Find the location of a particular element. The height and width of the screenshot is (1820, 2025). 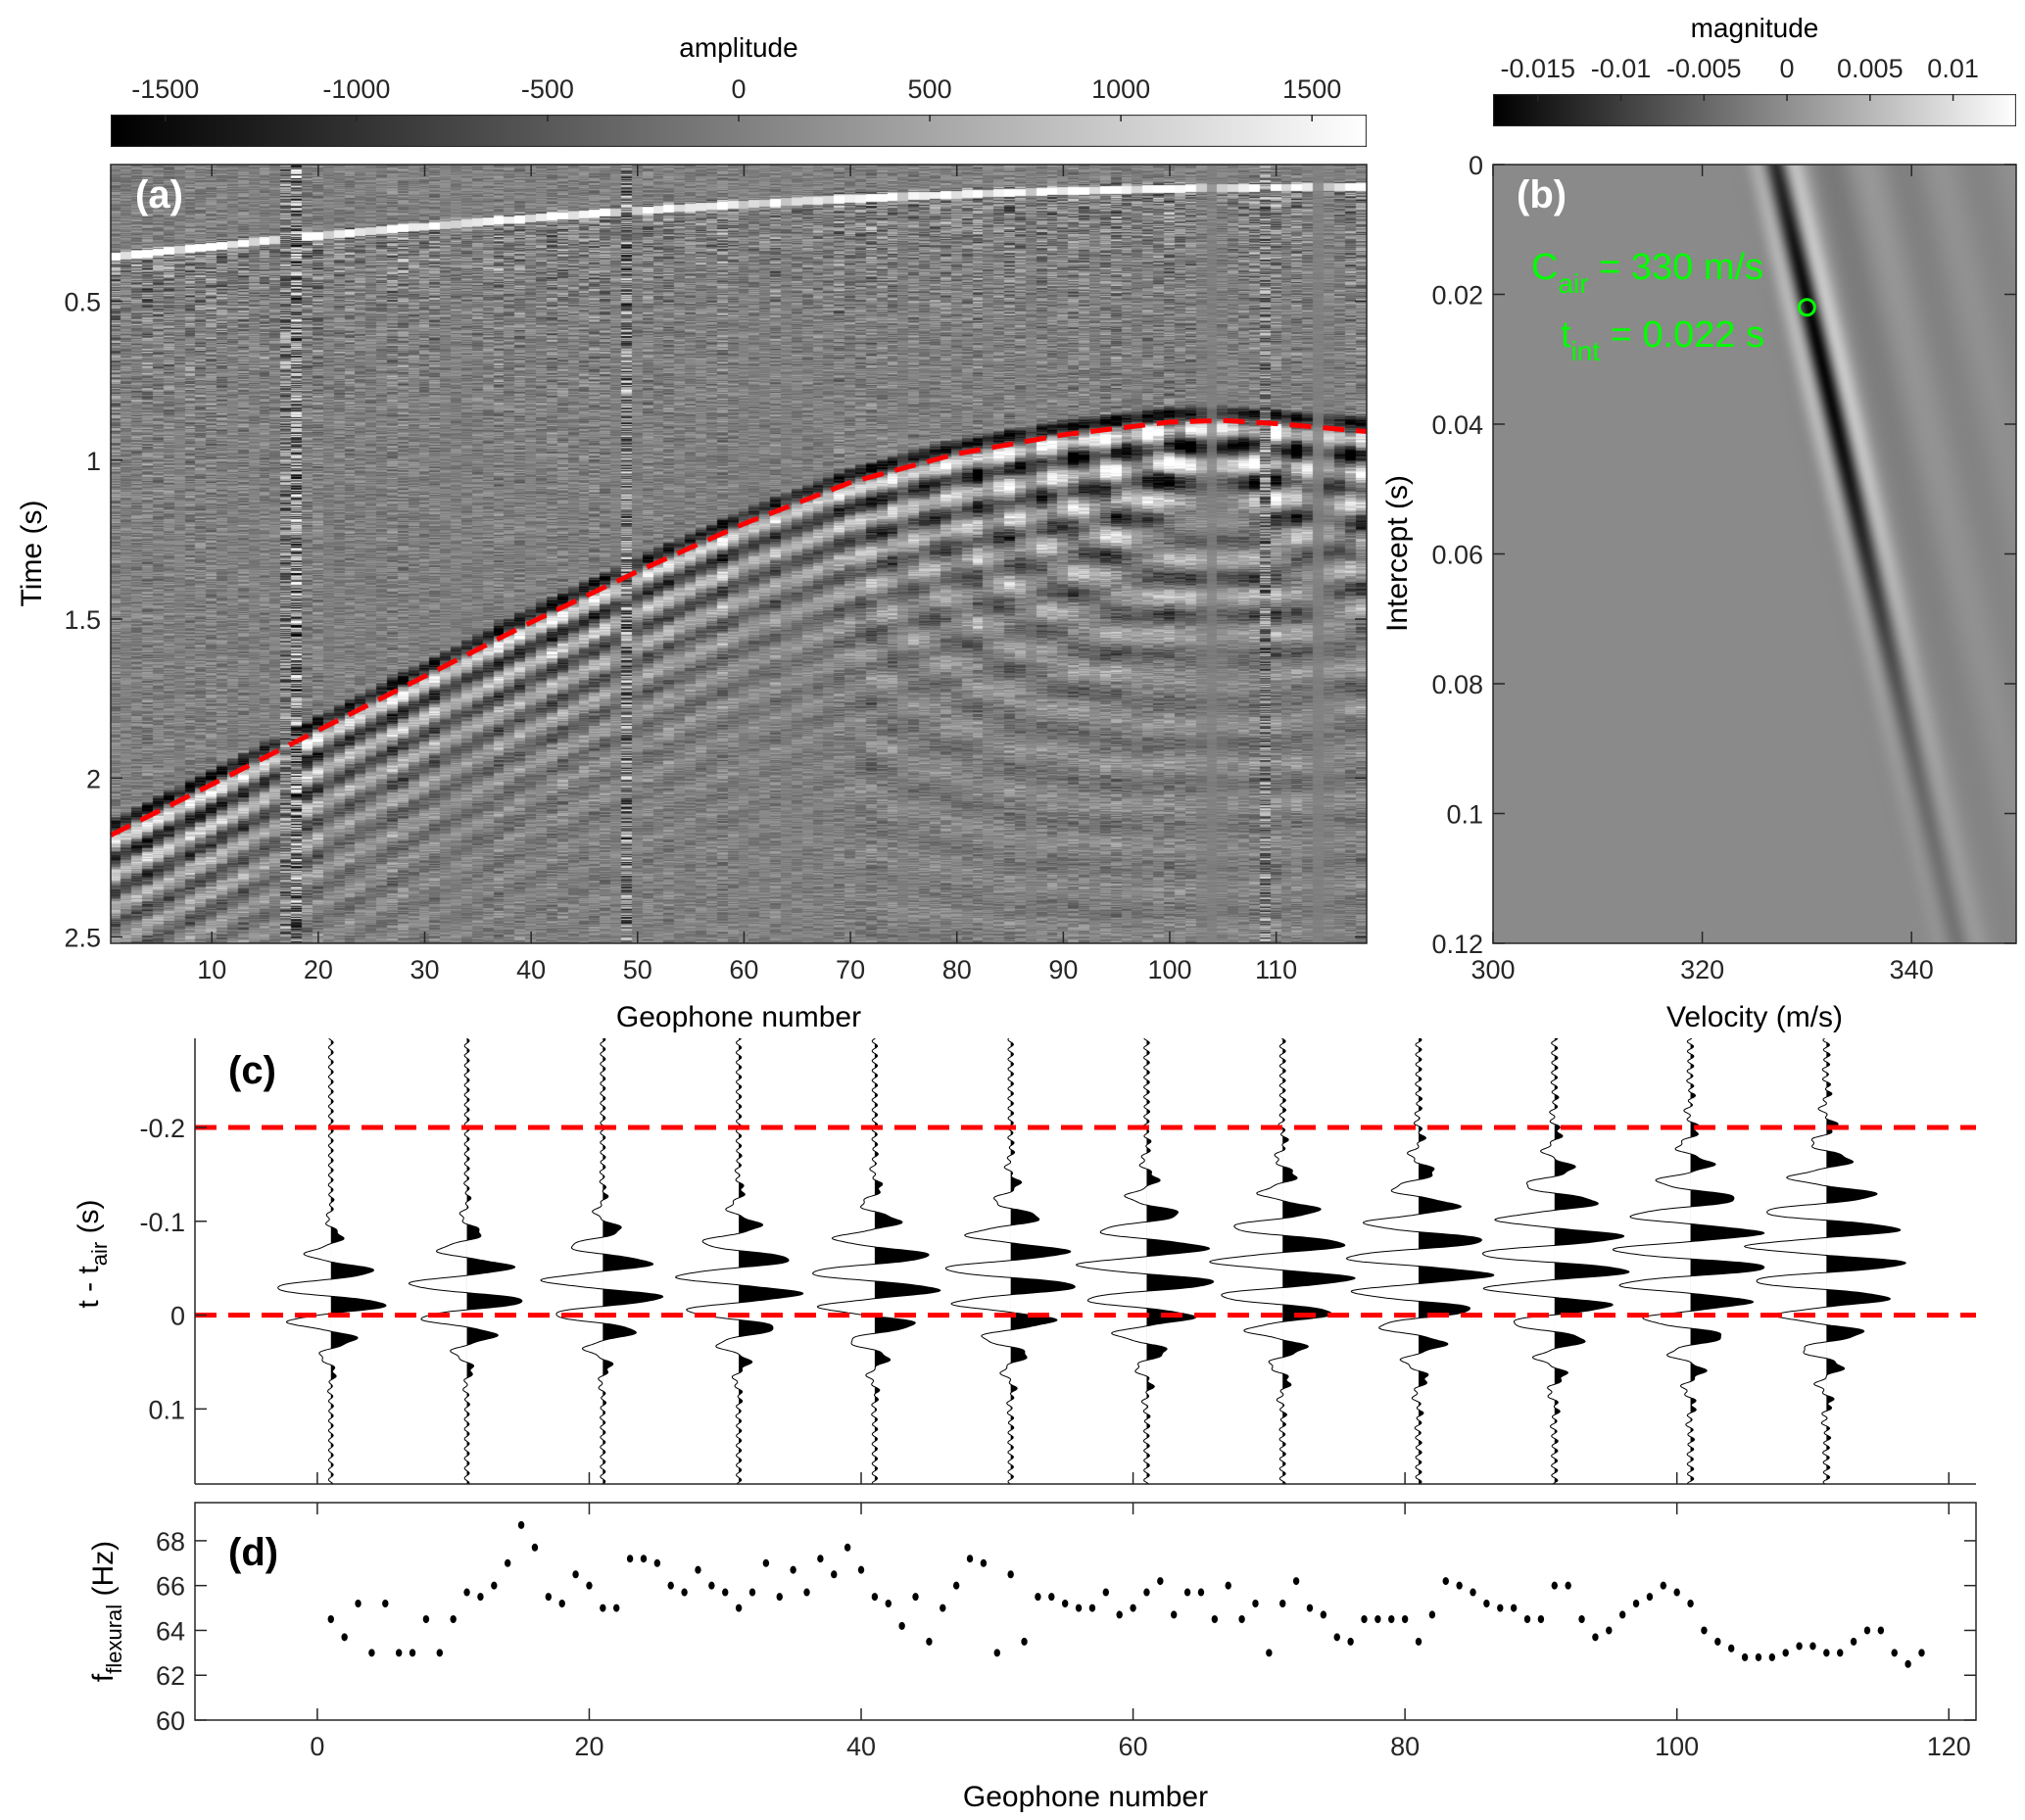

colorbar-tick-label: -1000 is located at coordinates (356, 89).